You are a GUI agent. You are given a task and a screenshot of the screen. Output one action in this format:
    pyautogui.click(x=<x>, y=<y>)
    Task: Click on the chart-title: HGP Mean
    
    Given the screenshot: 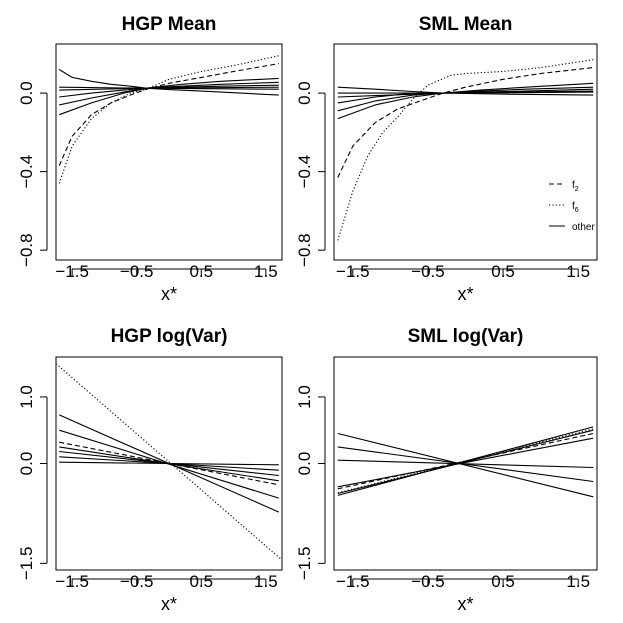 What is the action you would take?
    pyautogui.click(x=169, y=24)
    